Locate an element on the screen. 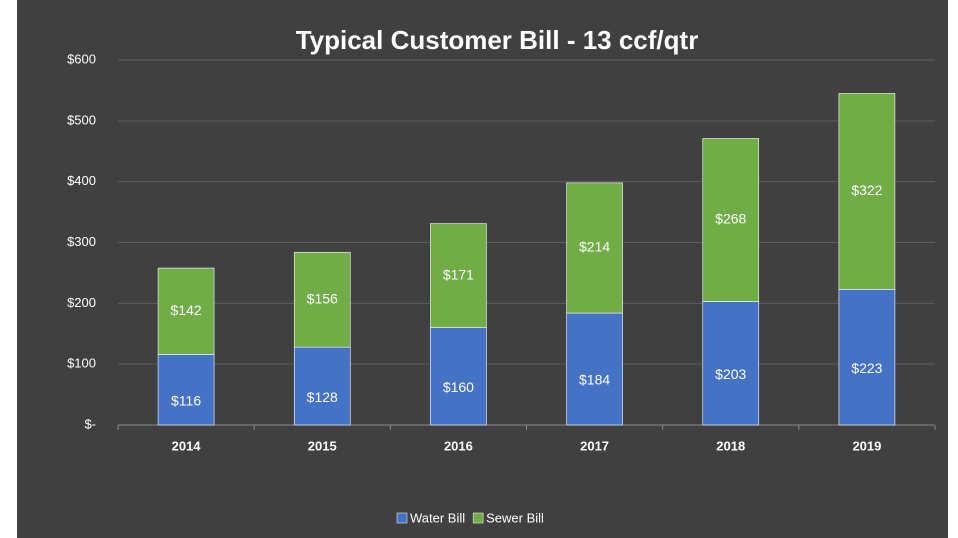 The height and width of the screenshot is (538, 958). data-label: $142 is located at coordinates (186, 310).